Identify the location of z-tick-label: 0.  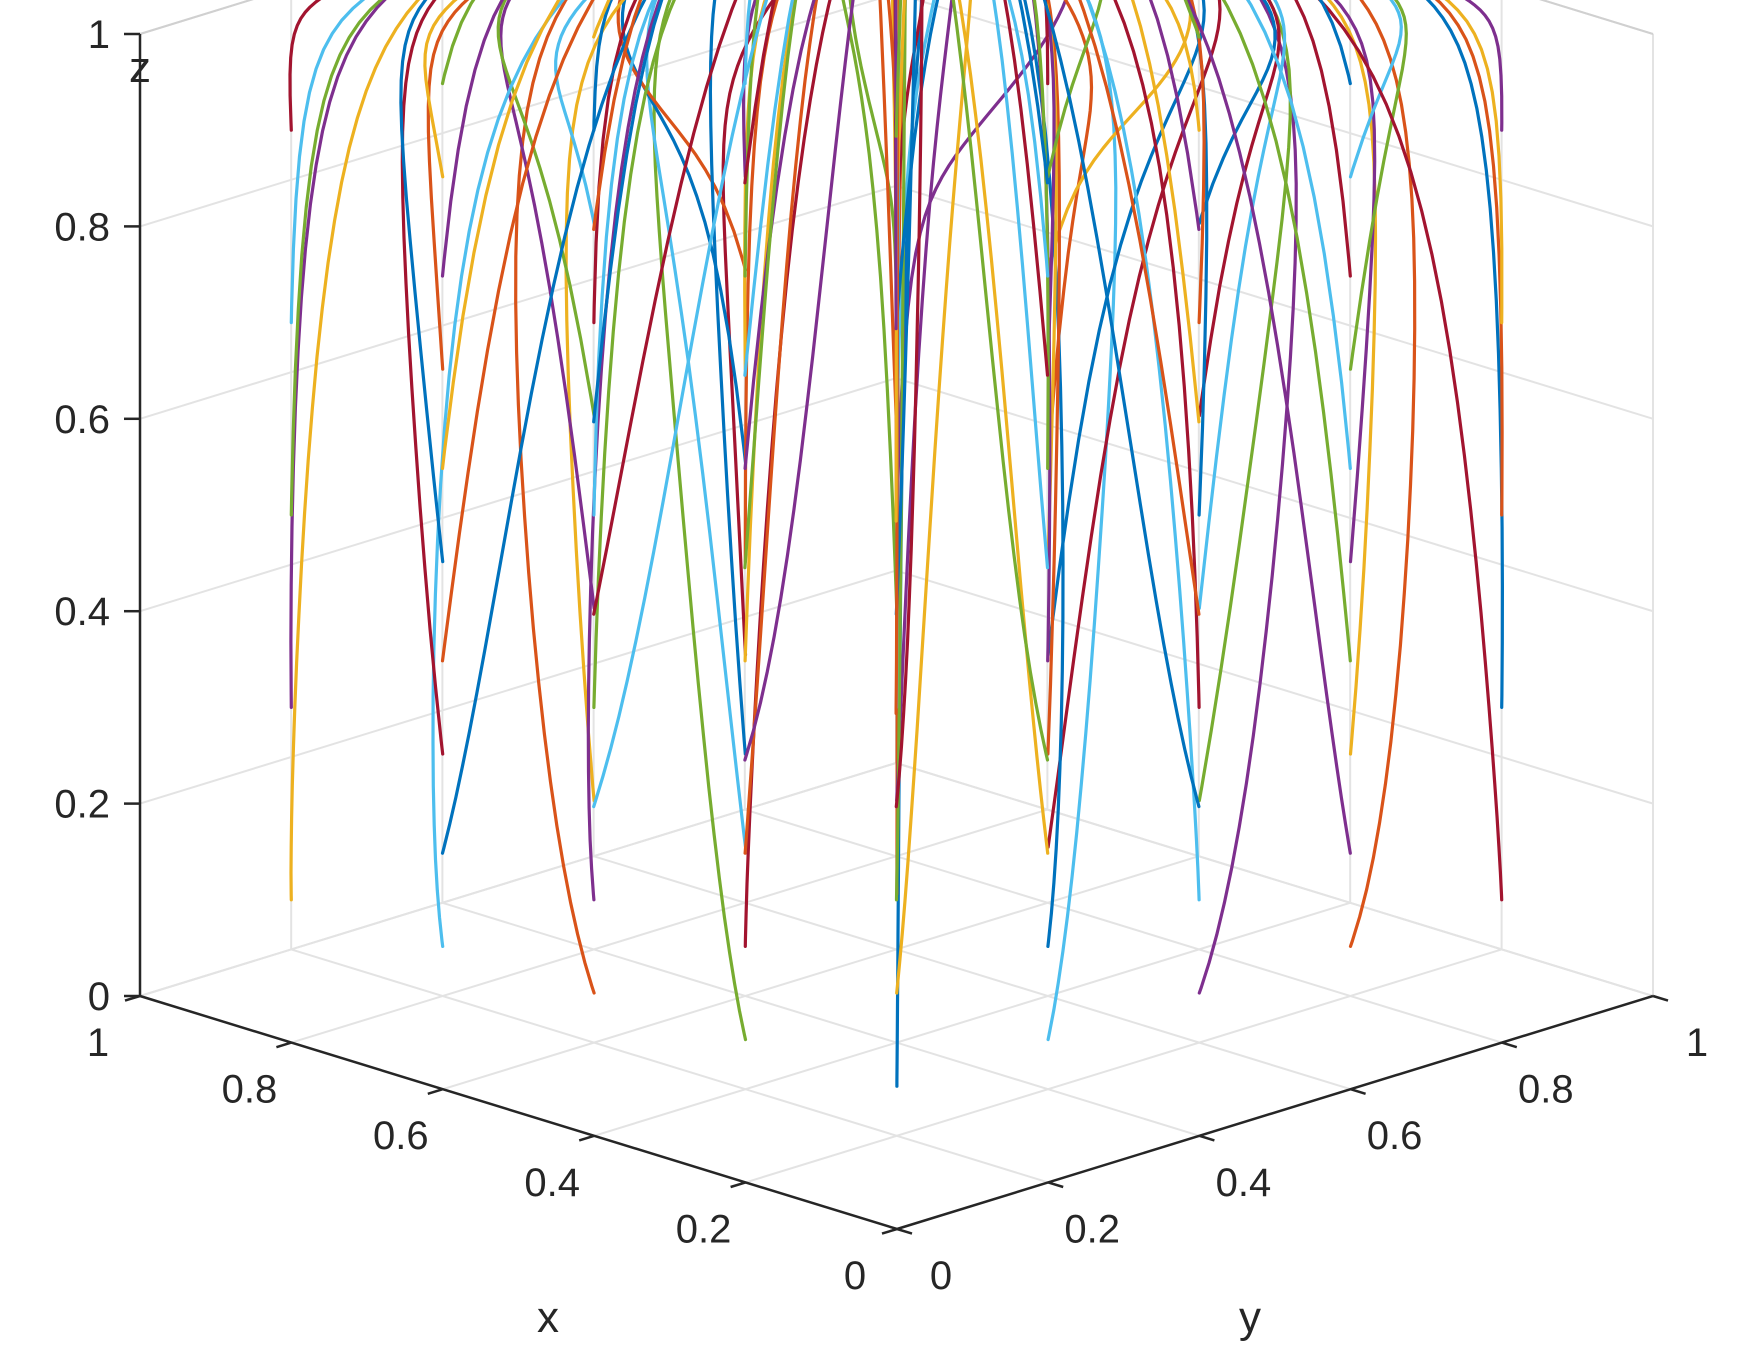
(99, 997).